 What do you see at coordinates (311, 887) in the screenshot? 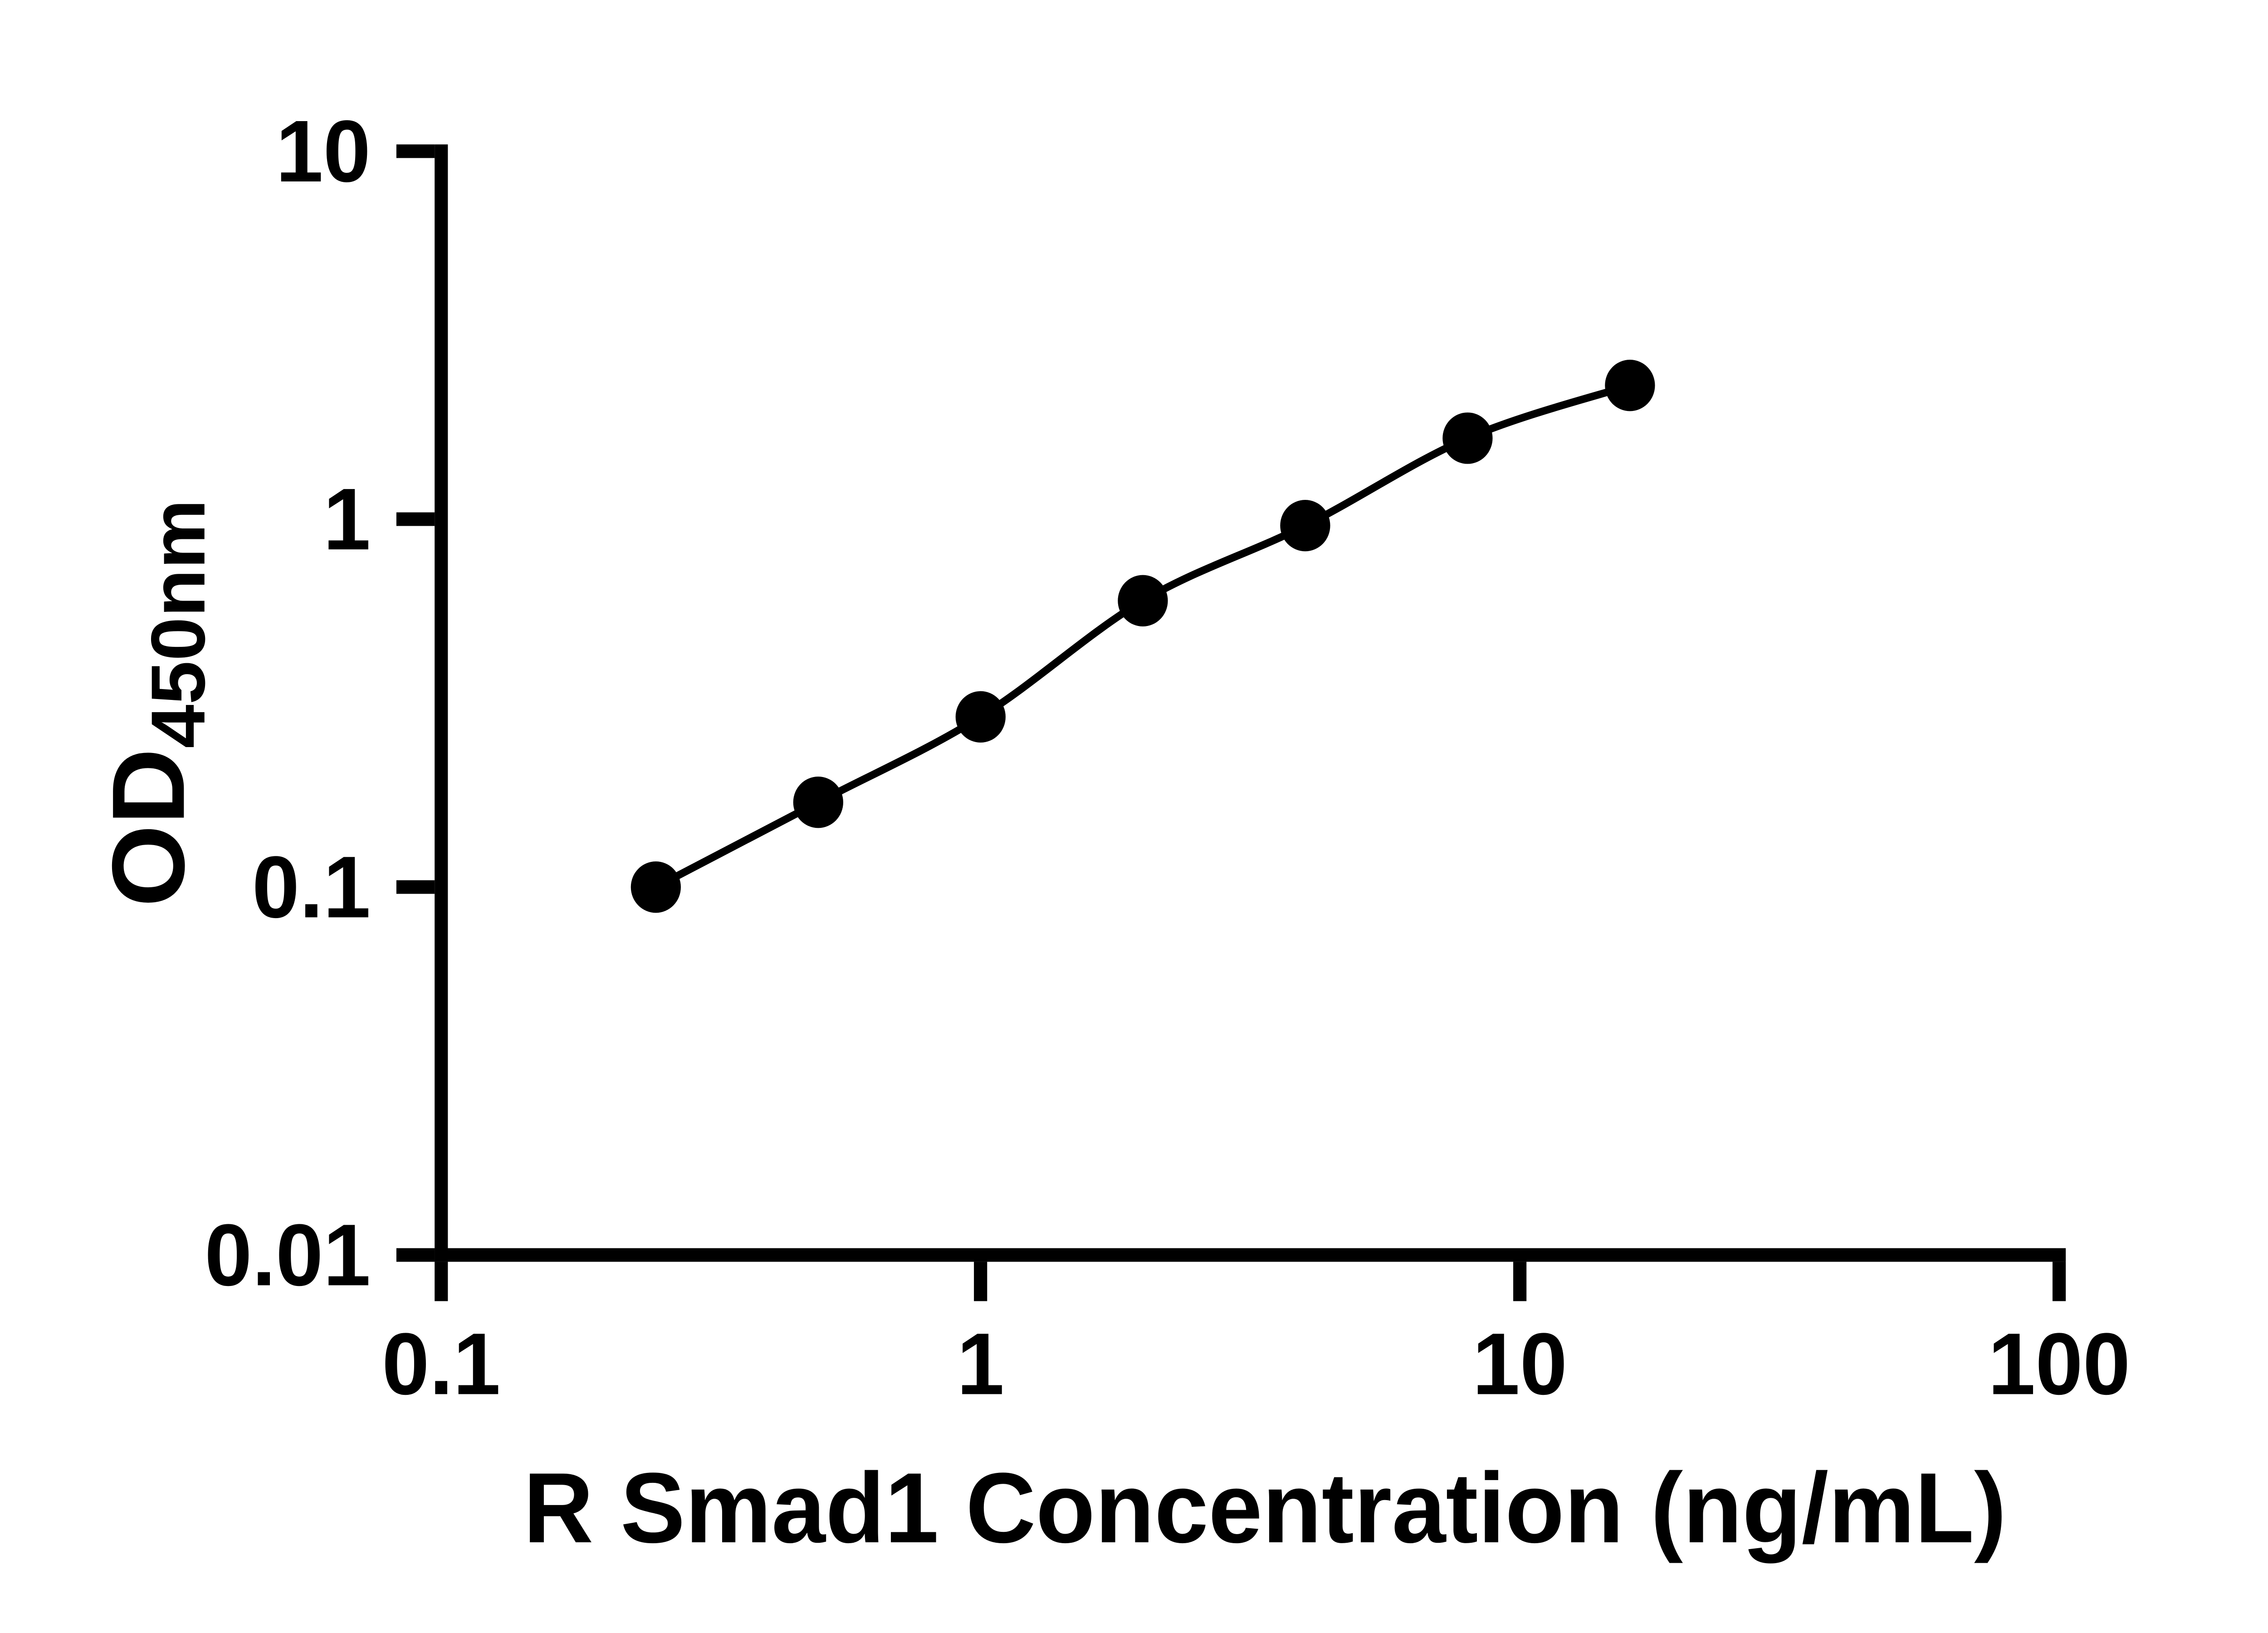
I see `y-tick-label: 0.1` at bounding box center [311, 887].